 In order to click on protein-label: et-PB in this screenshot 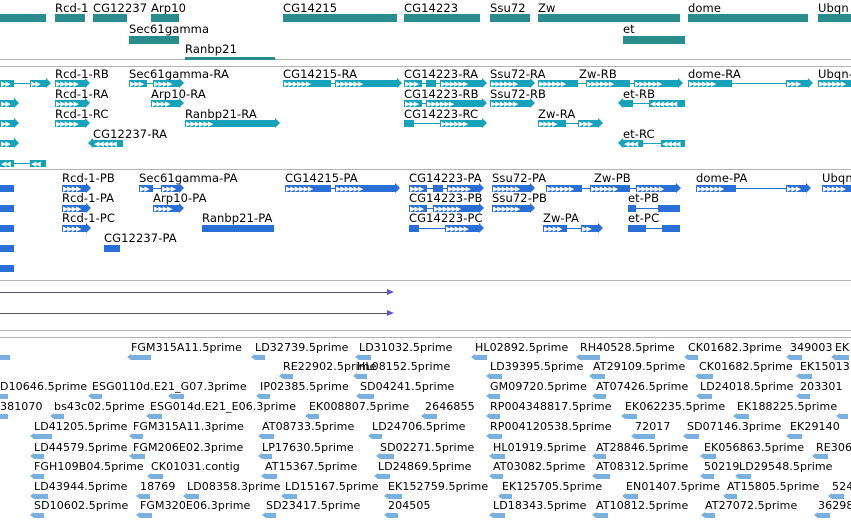, I will do `click(644, 198)`.